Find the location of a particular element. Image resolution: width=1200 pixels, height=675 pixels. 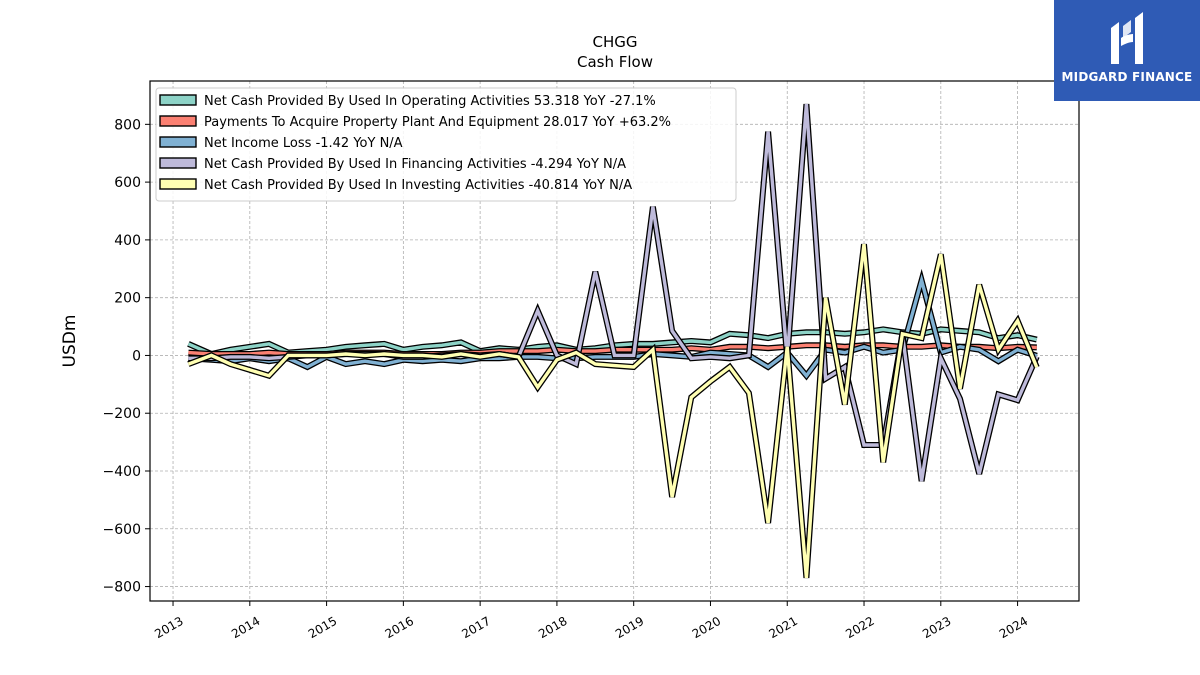

x-tick-label: 2023 is located at coordinates (936, 627).